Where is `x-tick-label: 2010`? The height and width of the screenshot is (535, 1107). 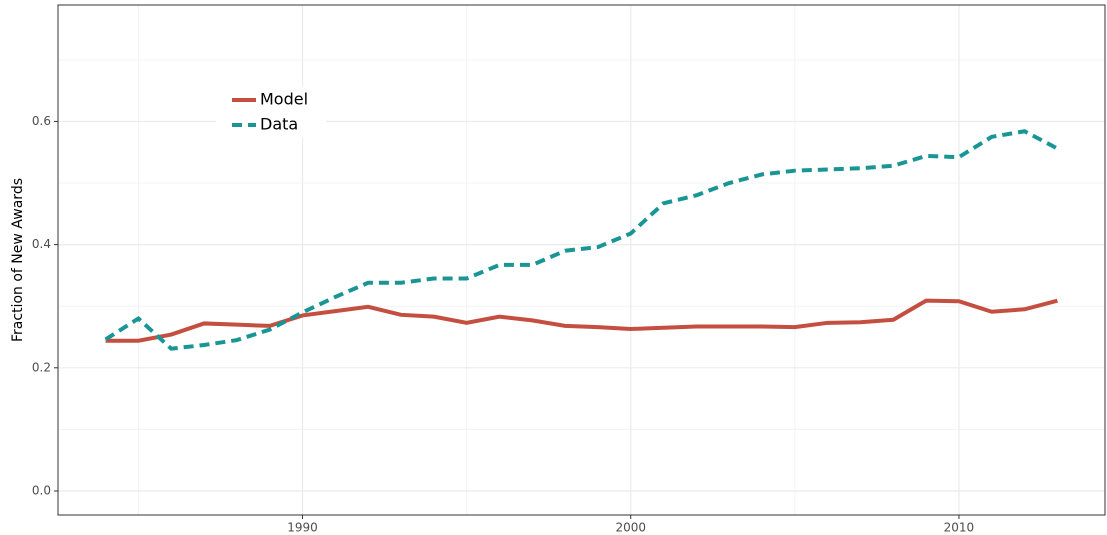 x-tick-label: 2010 is located at coordinates (959, 528).